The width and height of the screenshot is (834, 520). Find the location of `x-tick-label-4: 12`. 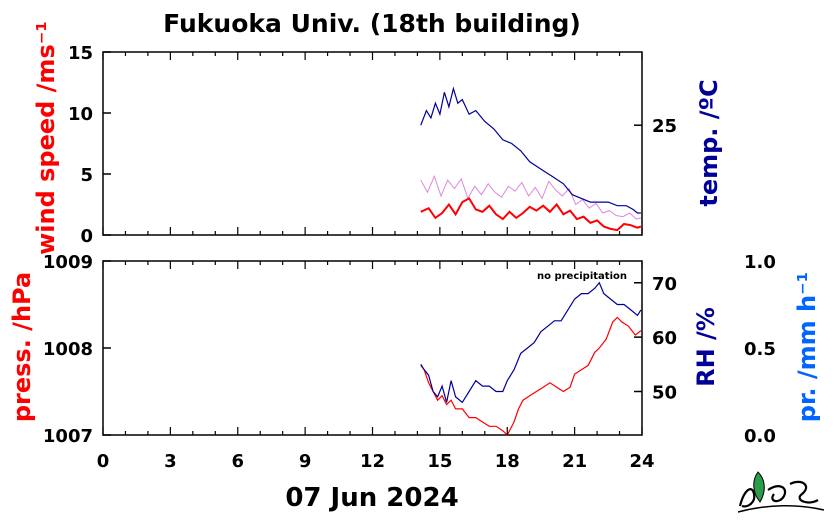

x-tick-label-4: 12 is located at coordinates (372, 461).